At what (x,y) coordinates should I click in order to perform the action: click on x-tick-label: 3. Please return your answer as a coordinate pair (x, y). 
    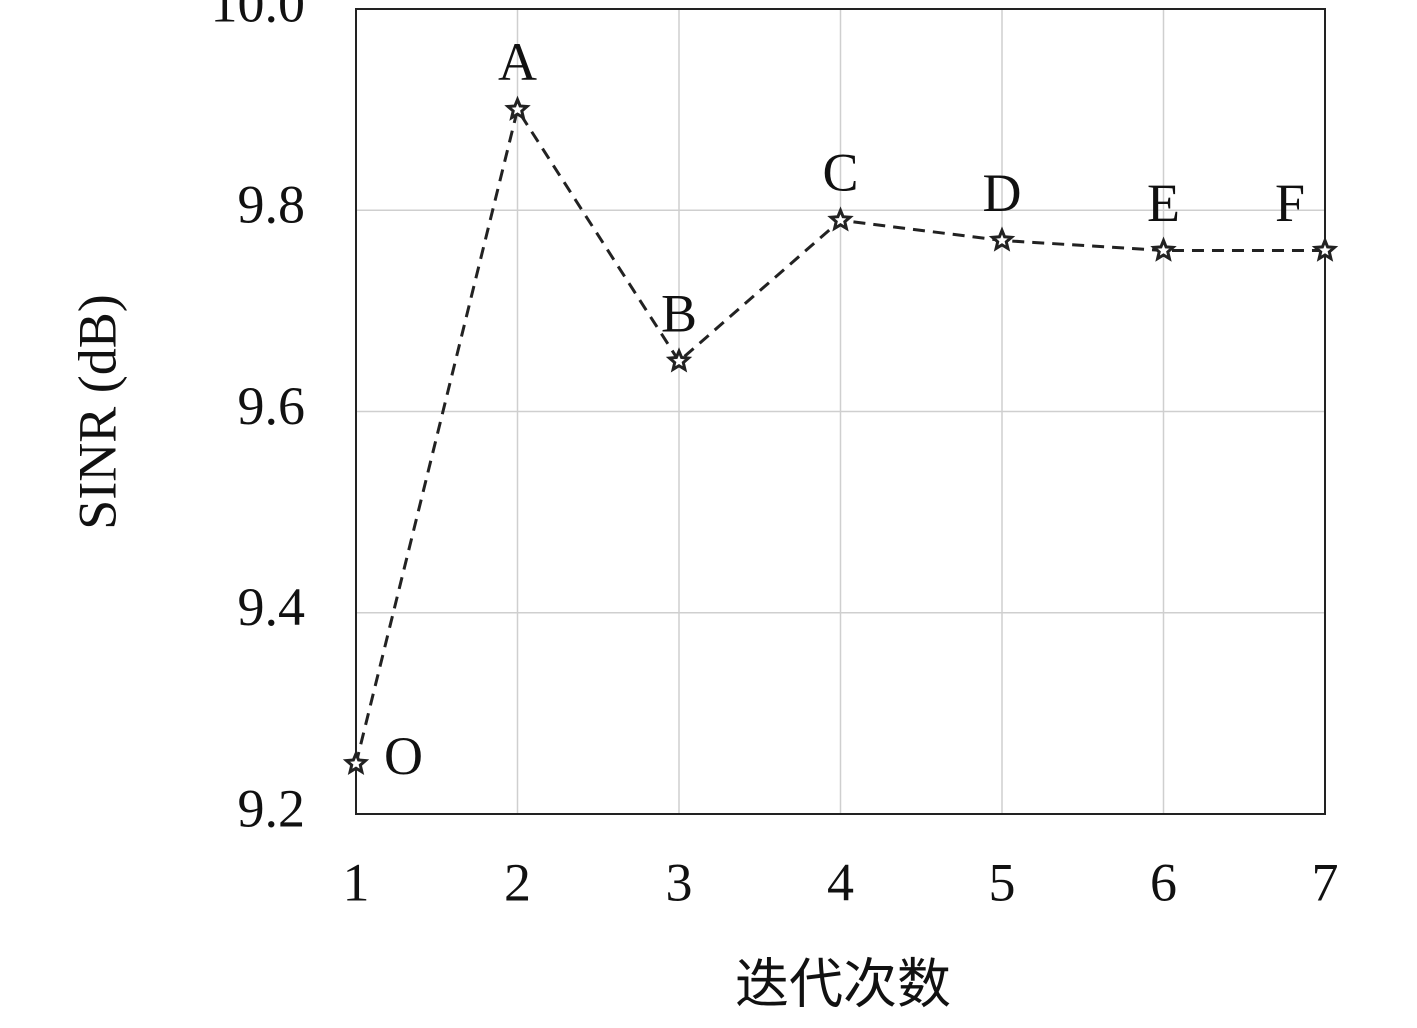
    Looking at the image, I should click on (679, 882).